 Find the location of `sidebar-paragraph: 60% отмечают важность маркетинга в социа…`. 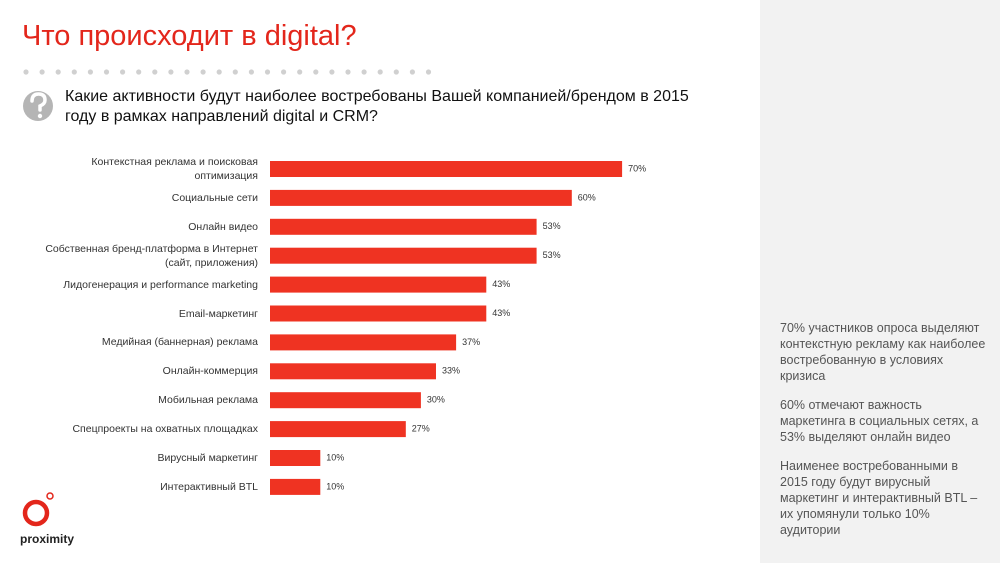

sidebar-paragraph: 60% отмечают важность маркетинга в социа… is located at coordinates (879, 421).